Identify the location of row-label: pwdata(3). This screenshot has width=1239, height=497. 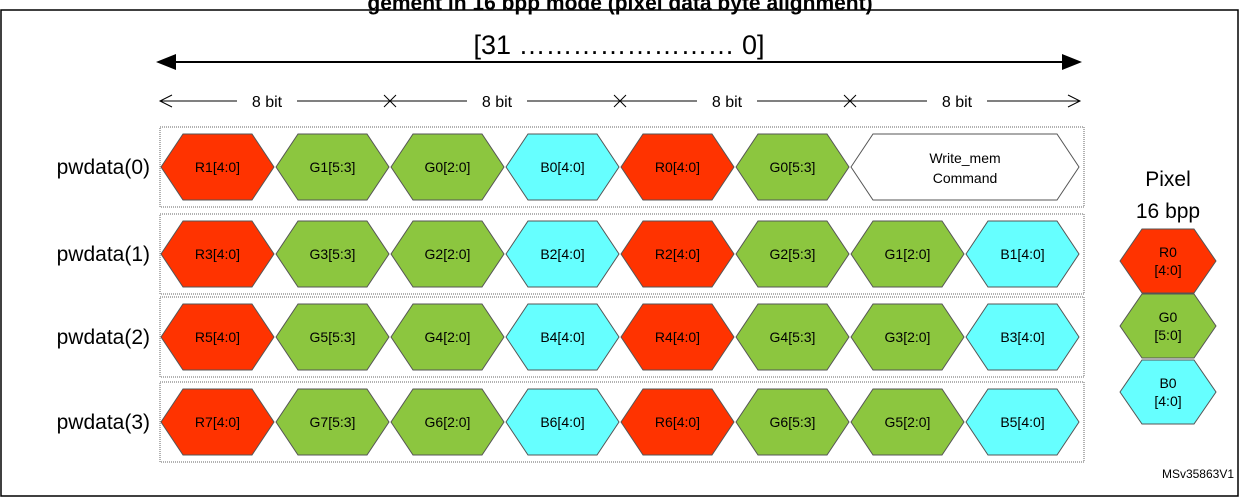
(103, 422).